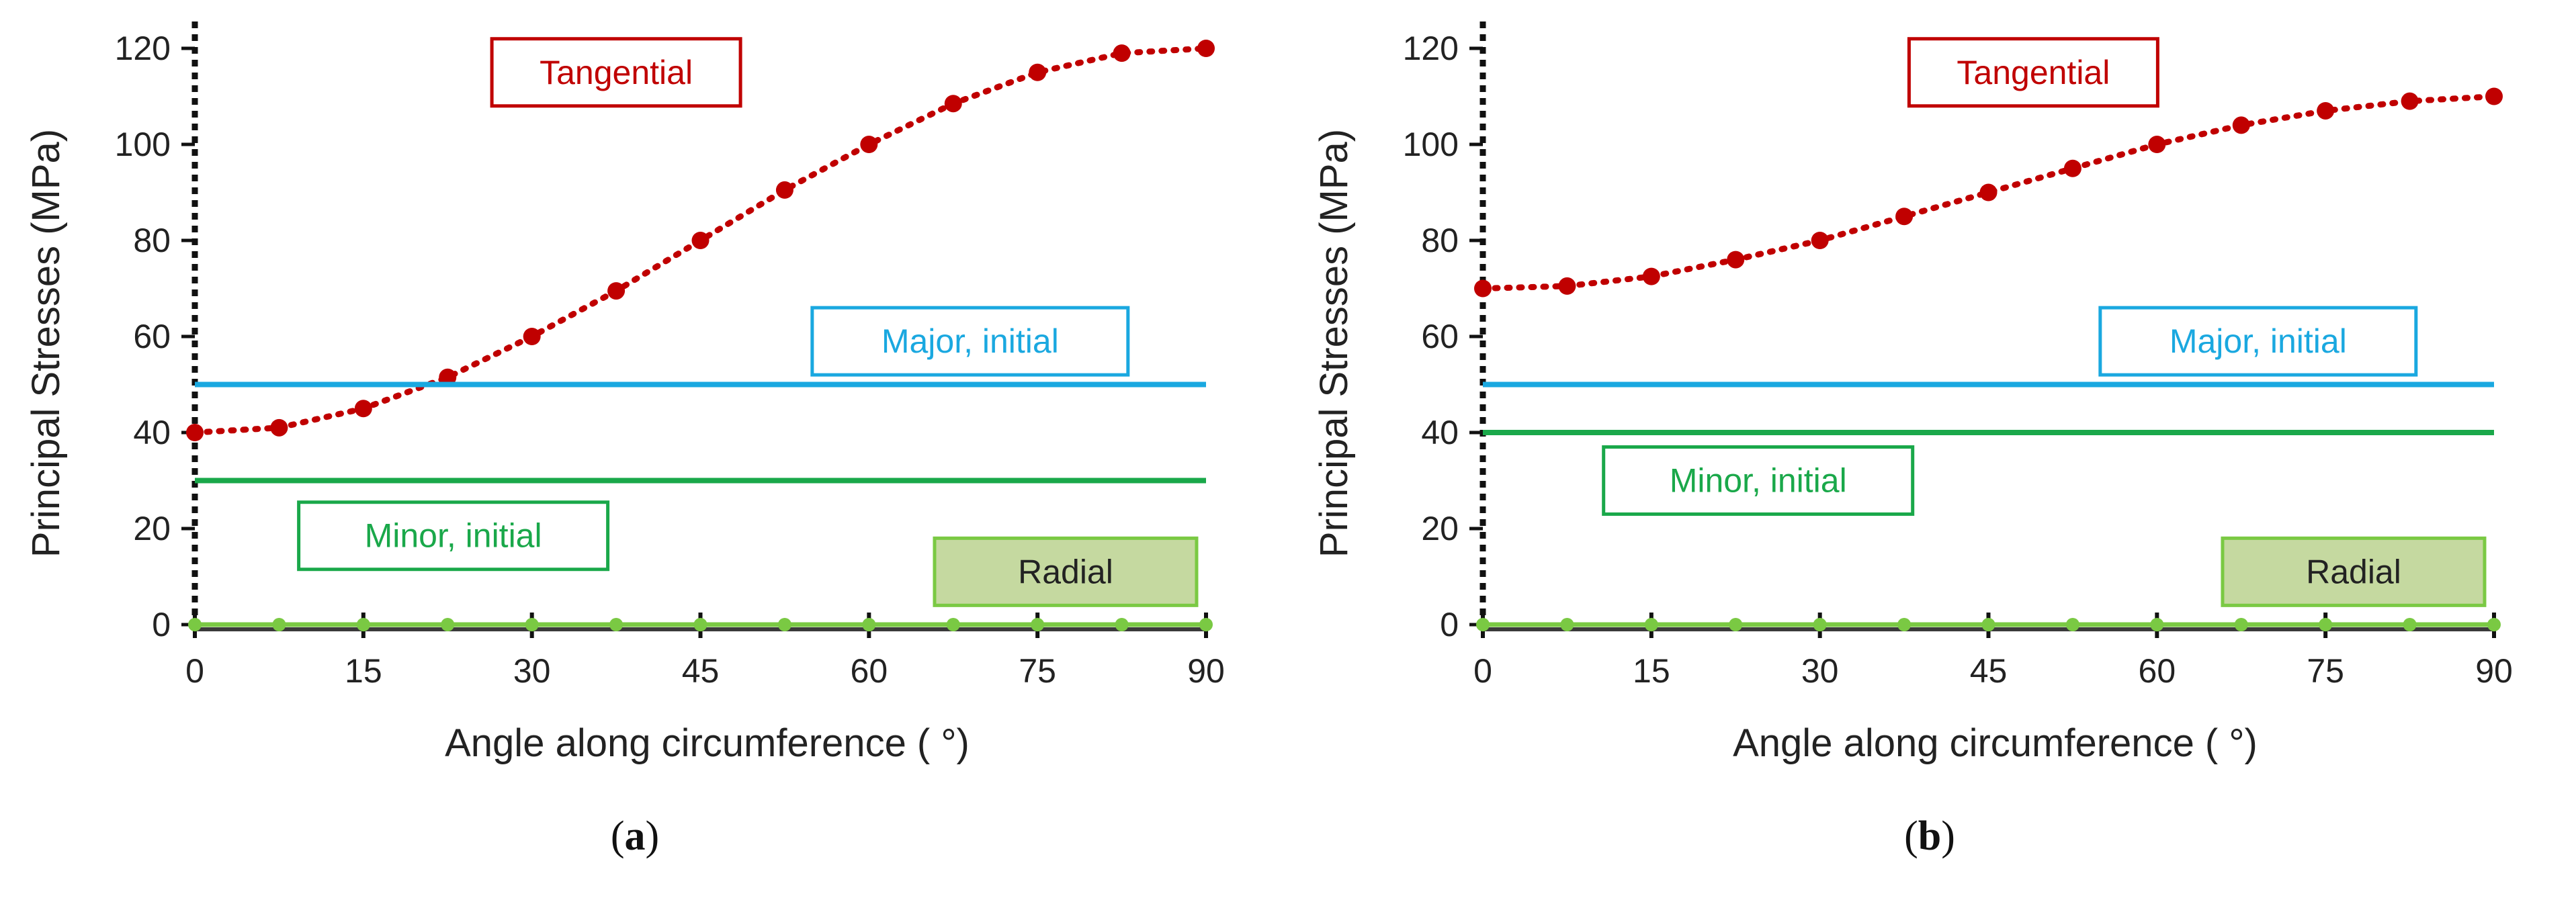 Image resolution: width=2576 pixels, height=902 pixels. Describe the element at coordinates (1334, 343) in the screenshot. I see `y-axis-title: Principal Stresses (MPa)` at that location.